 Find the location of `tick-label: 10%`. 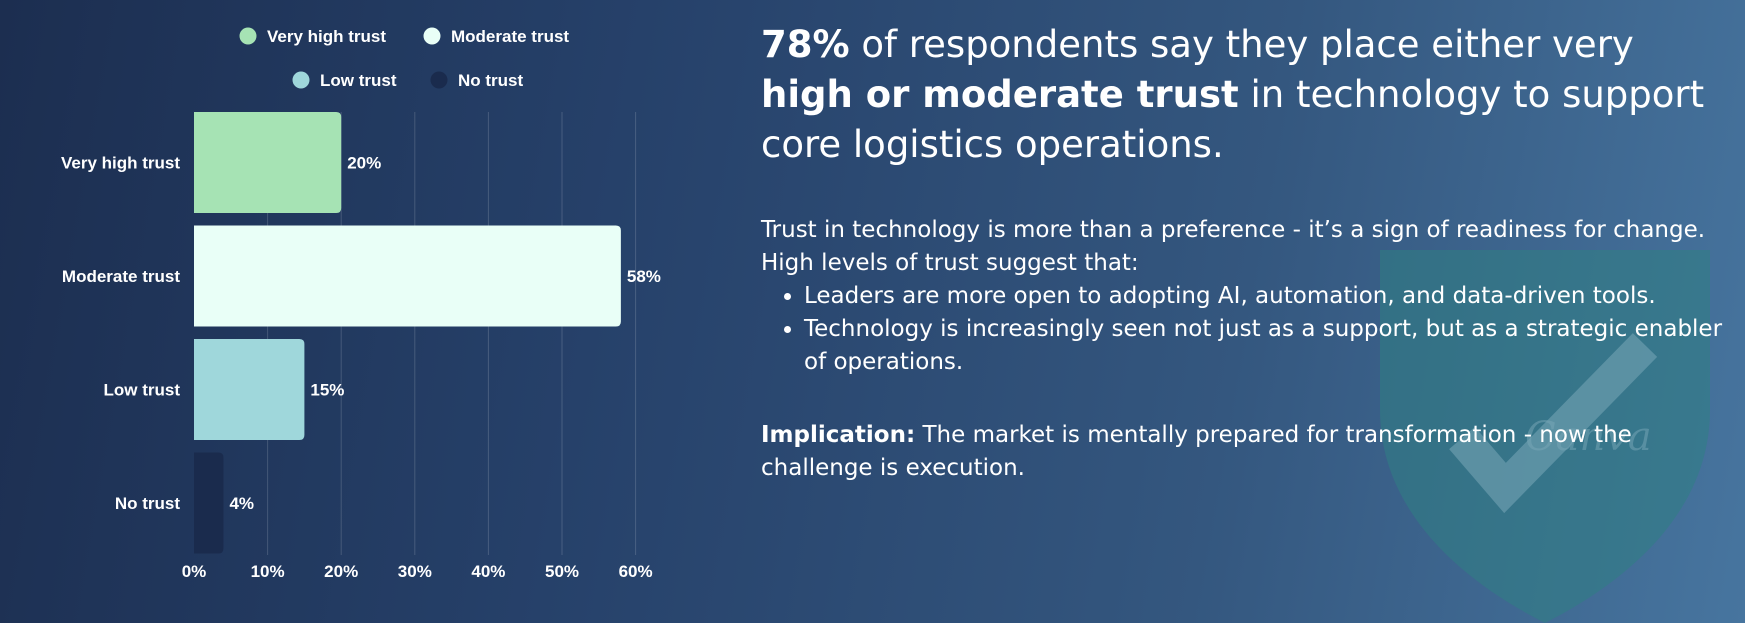

tick-label: 10% is located at coordinates (268, 571).